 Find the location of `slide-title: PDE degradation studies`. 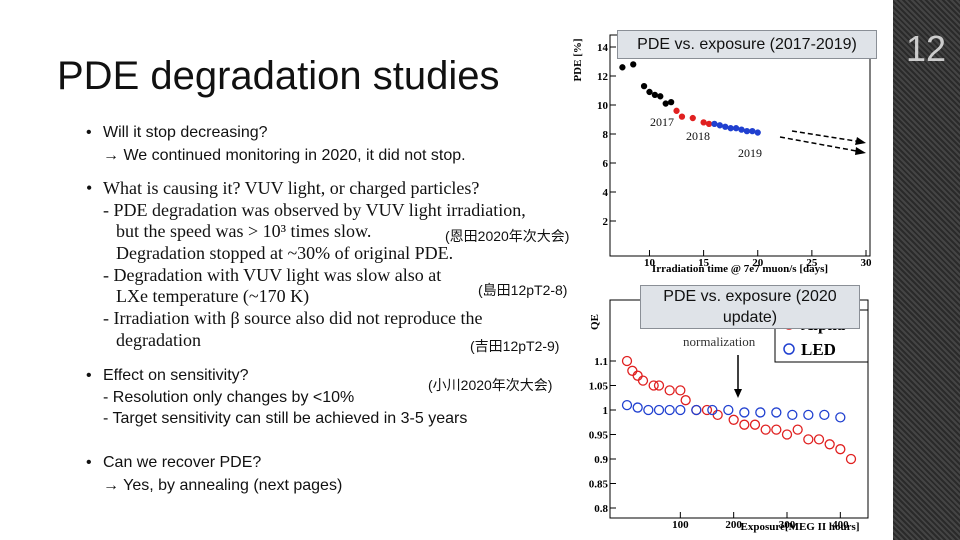

slide-title: PDE degradation studies is located at coordinates (278, 76).